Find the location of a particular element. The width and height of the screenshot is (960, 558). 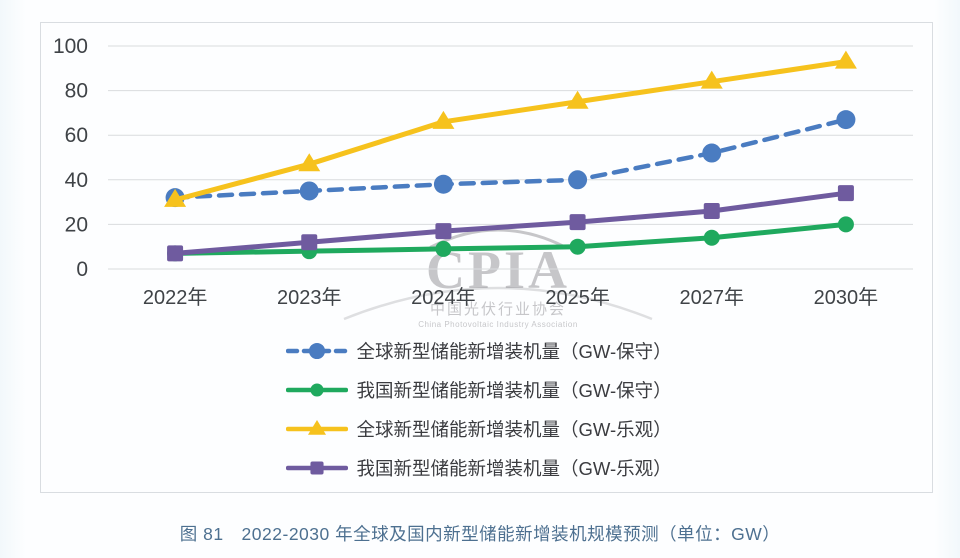

legend-label: 全球新型储能新增装机量（GW-乐观） is located at coordinates (514, 429).